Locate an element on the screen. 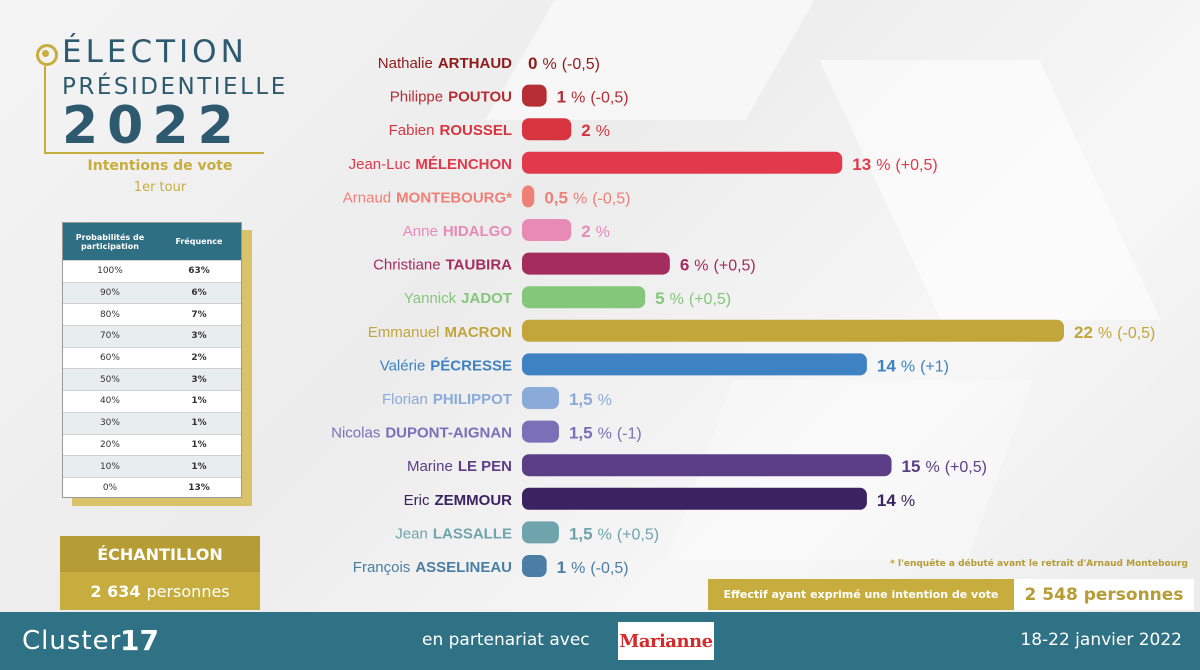 Image resolution: width=1200 pixels, height=670 pixels. value-number: 14 is located at coordinates (886, 500).